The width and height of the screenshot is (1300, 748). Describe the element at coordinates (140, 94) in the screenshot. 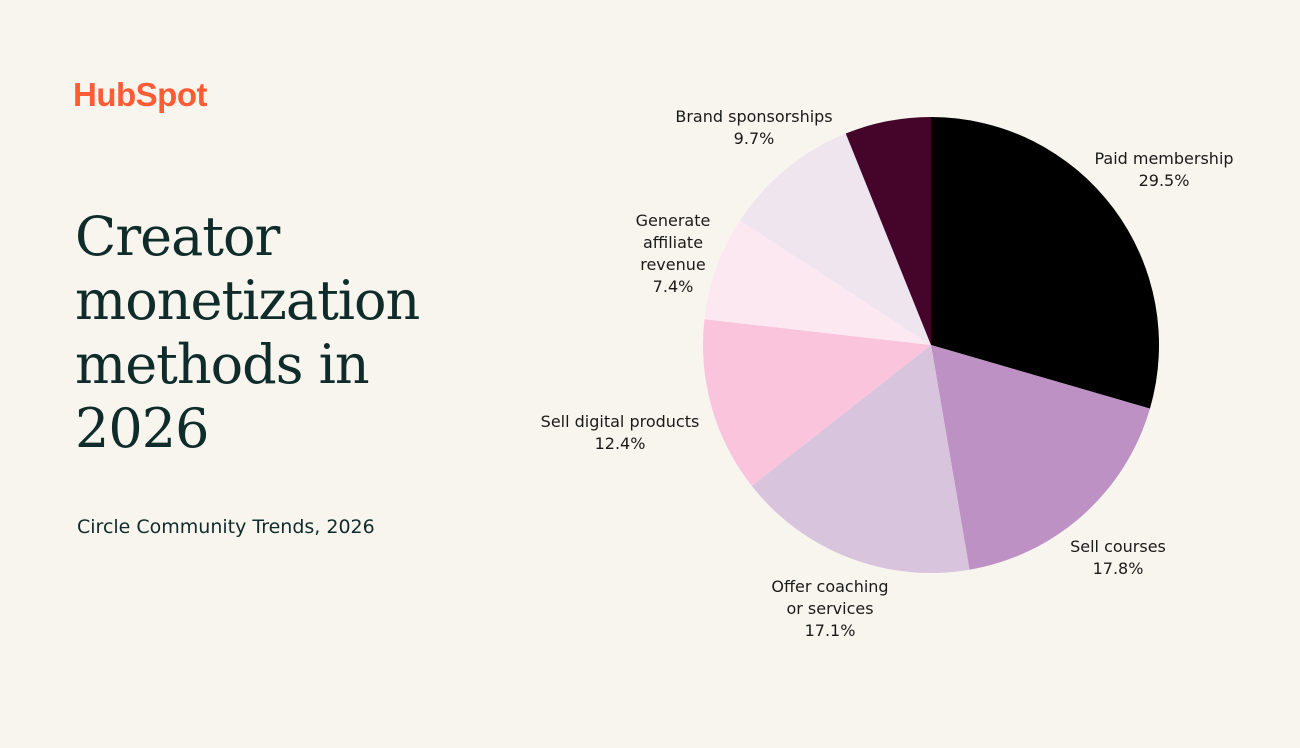

I see `hubspot-logo: HubSpot` at that location.